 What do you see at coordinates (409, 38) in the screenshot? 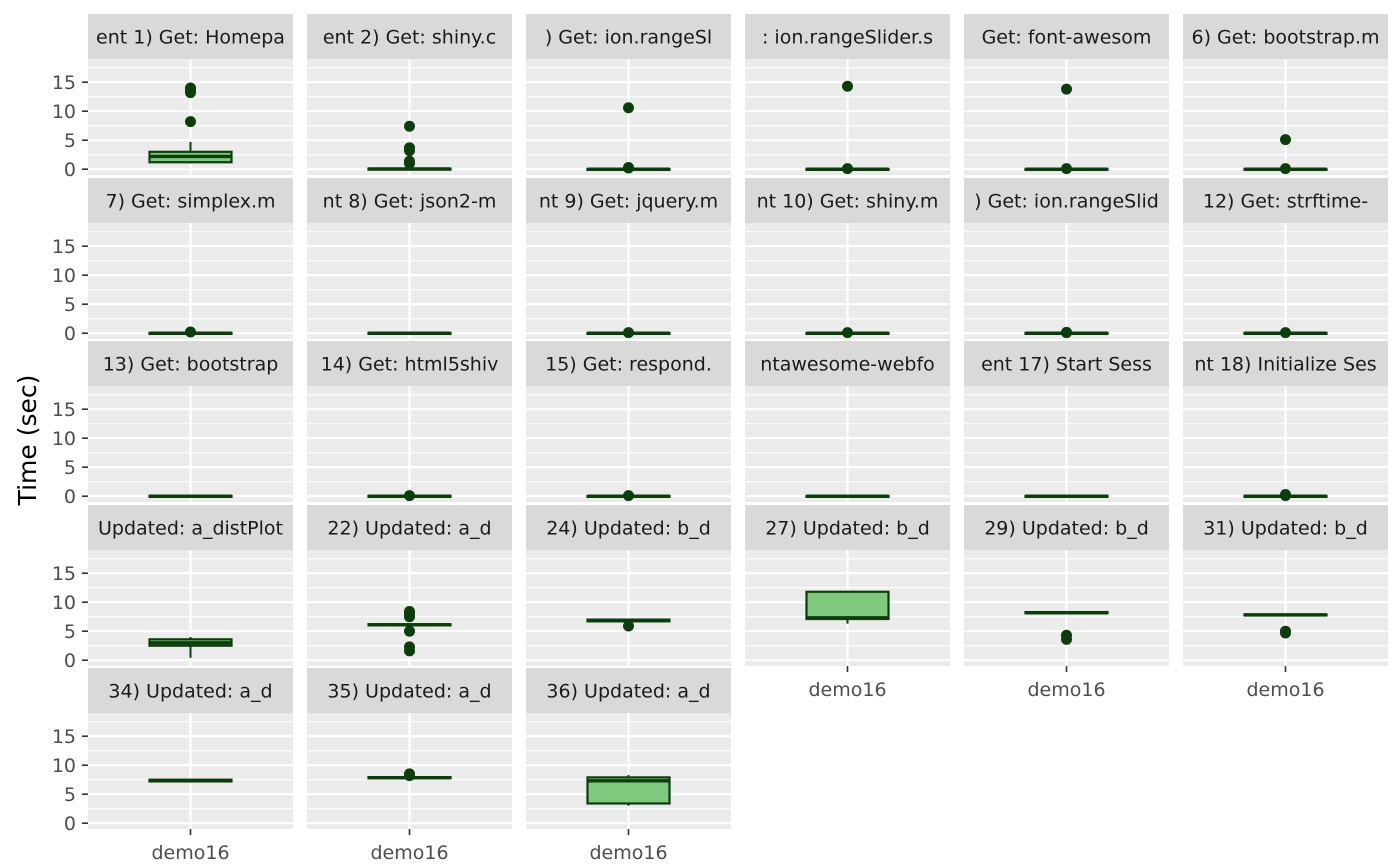
I see `facet-strip-label: ent 2) Get: shiny.c` at bounding box center [409, 38].